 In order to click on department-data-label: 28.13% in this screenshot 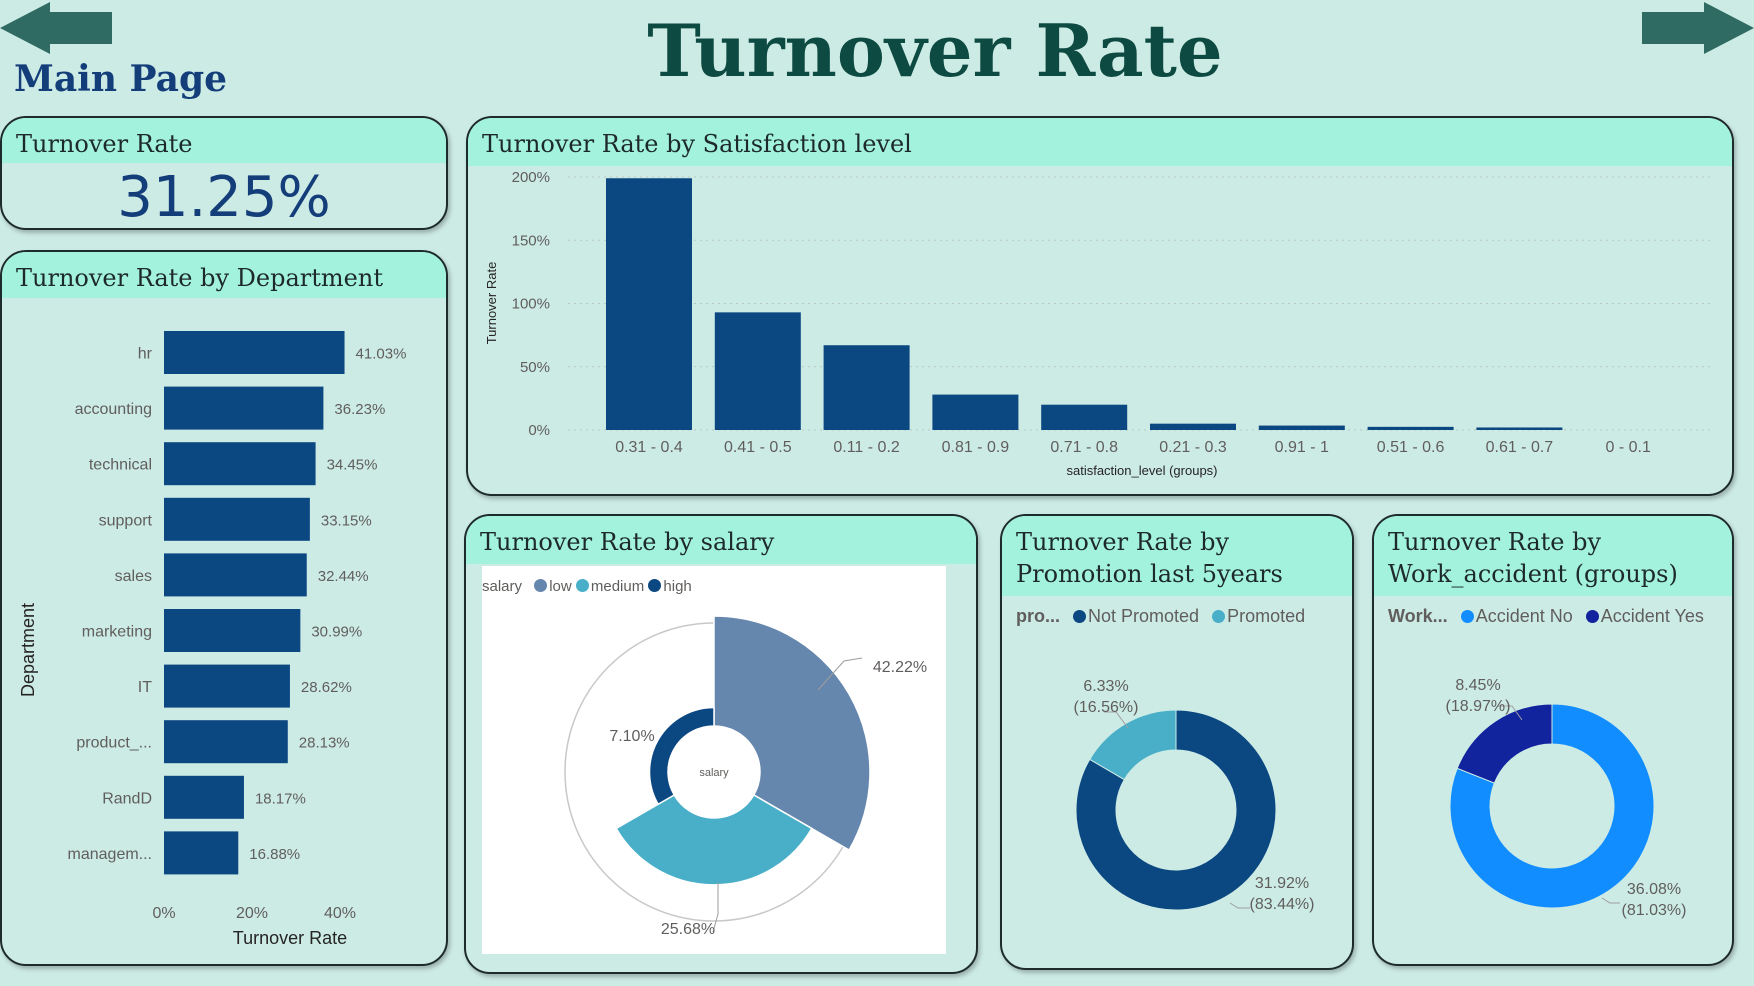, I will do `click(324, 743)`.